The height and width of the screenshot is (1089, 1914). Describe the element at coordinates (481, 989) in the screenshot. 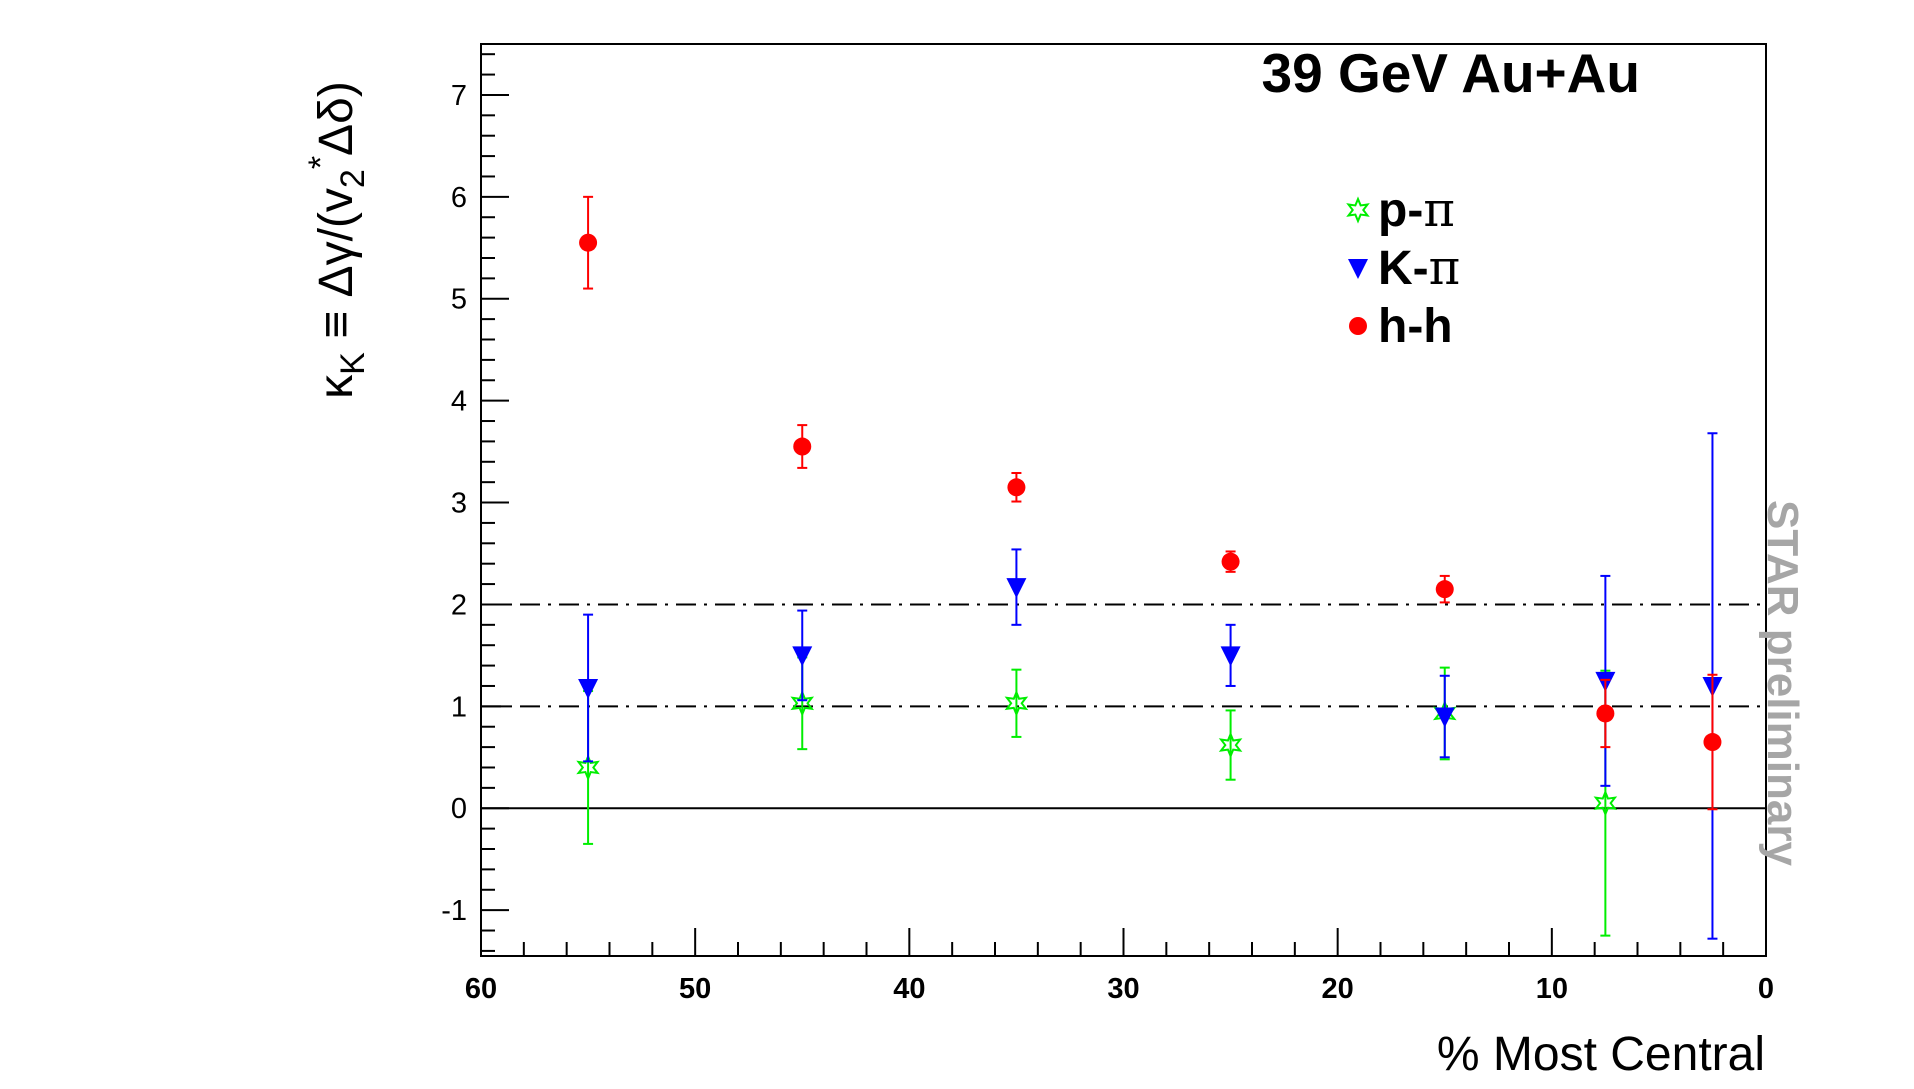

I see `x-tick-label: 60` at that location.